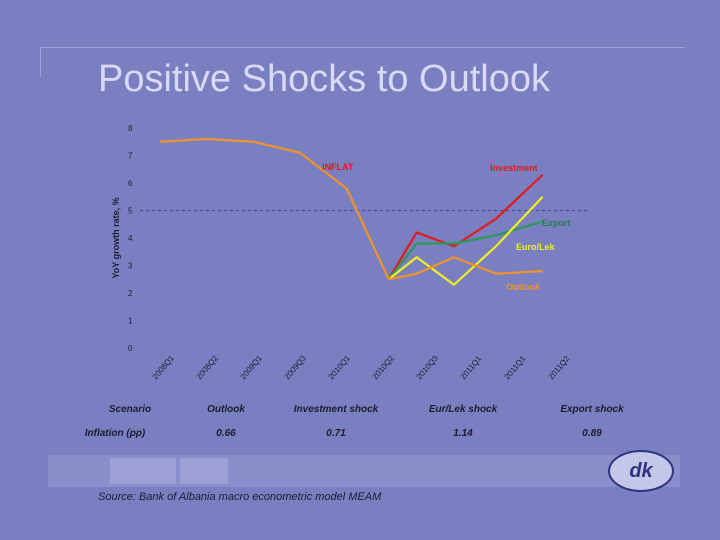 This screenshot has width=720, height=540. I want to click on y-tick-label: 3, so click(130, 266).